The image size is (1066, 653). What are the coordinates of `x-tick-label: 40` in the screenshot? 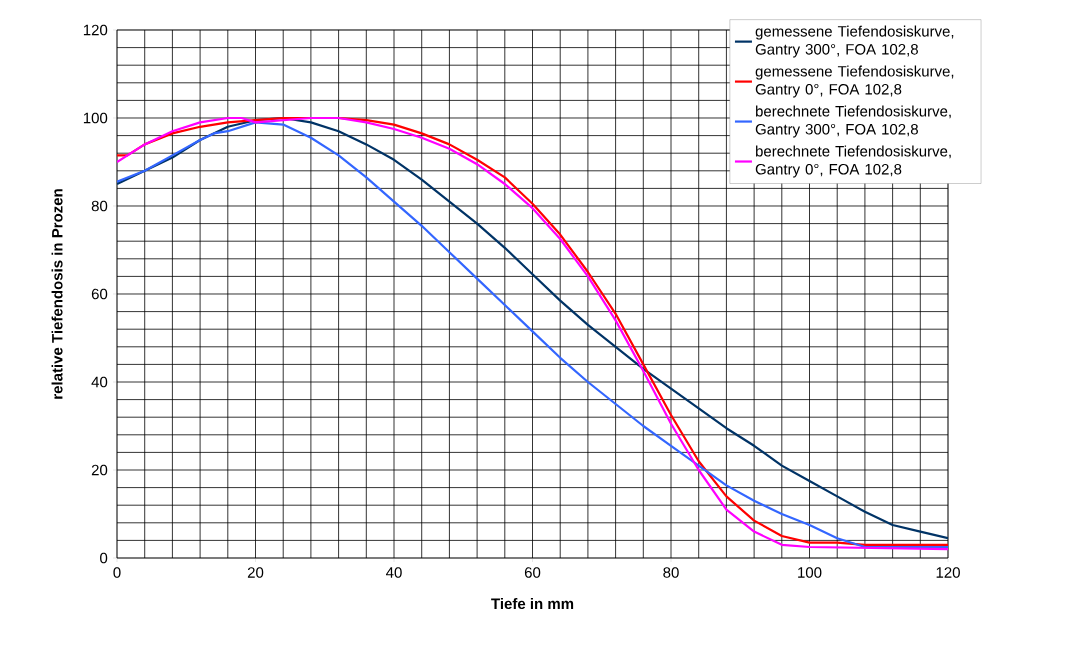 It's located at (394, 572).